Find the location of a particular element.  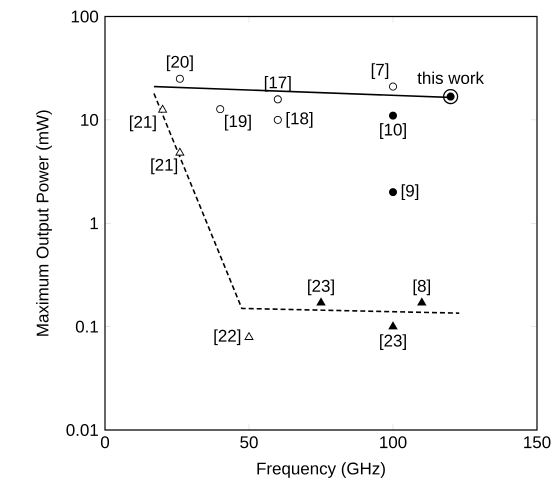

annotation: [9] is located at coordinates (410, 192).